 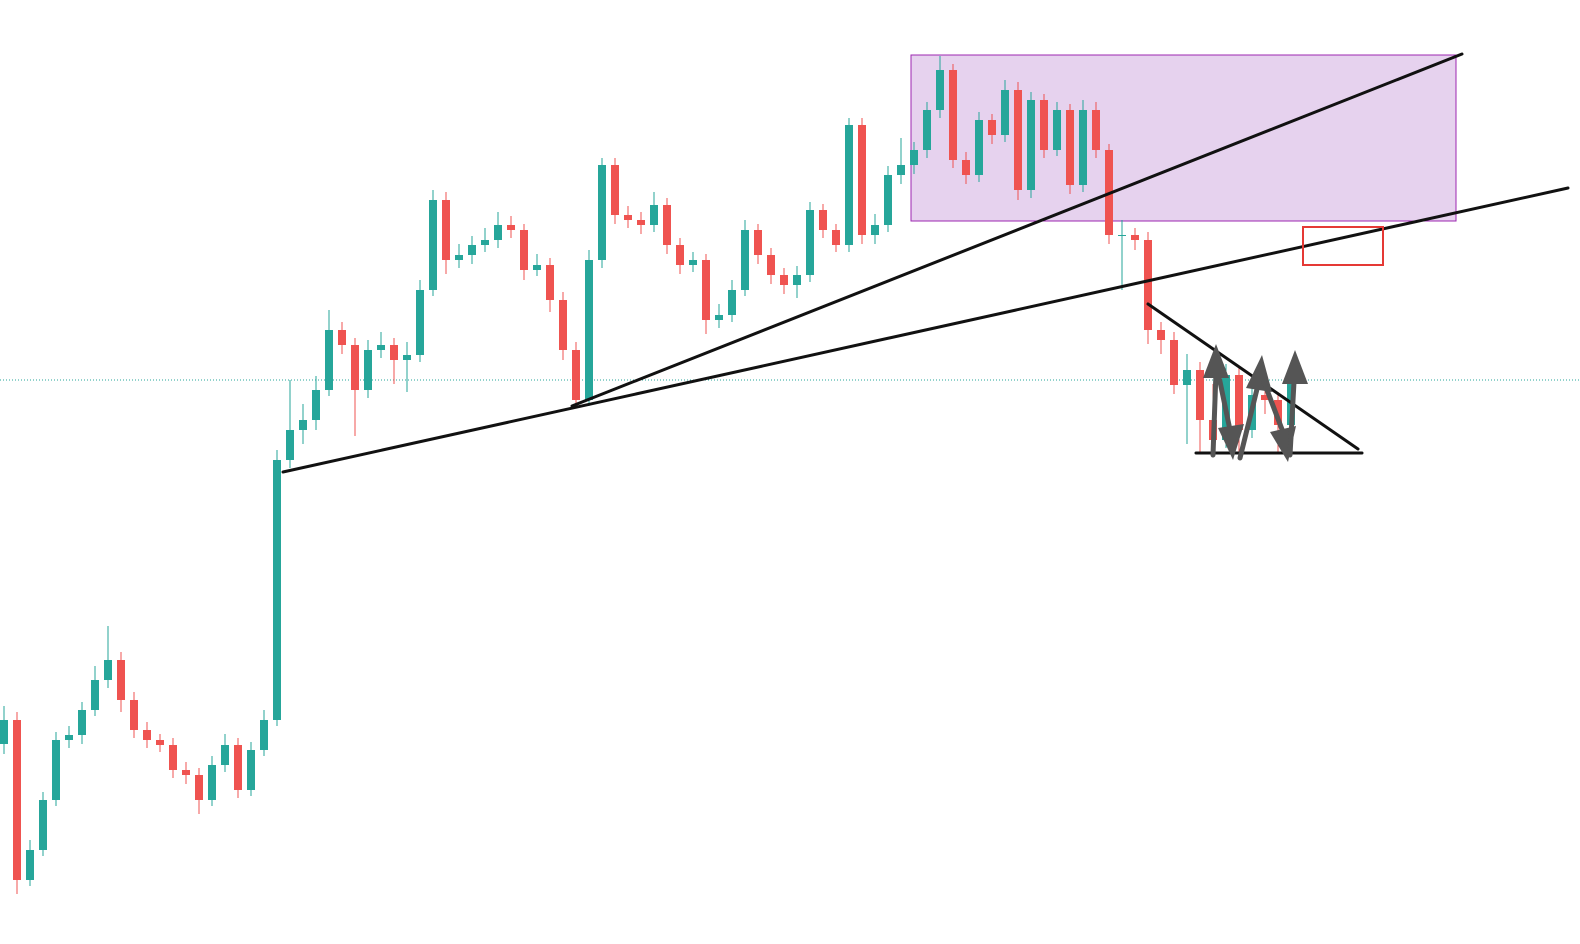 What do you see at coordinates (1255, 403) in the screenshot?
I see `arrows` at bounding box center [1255, 403].